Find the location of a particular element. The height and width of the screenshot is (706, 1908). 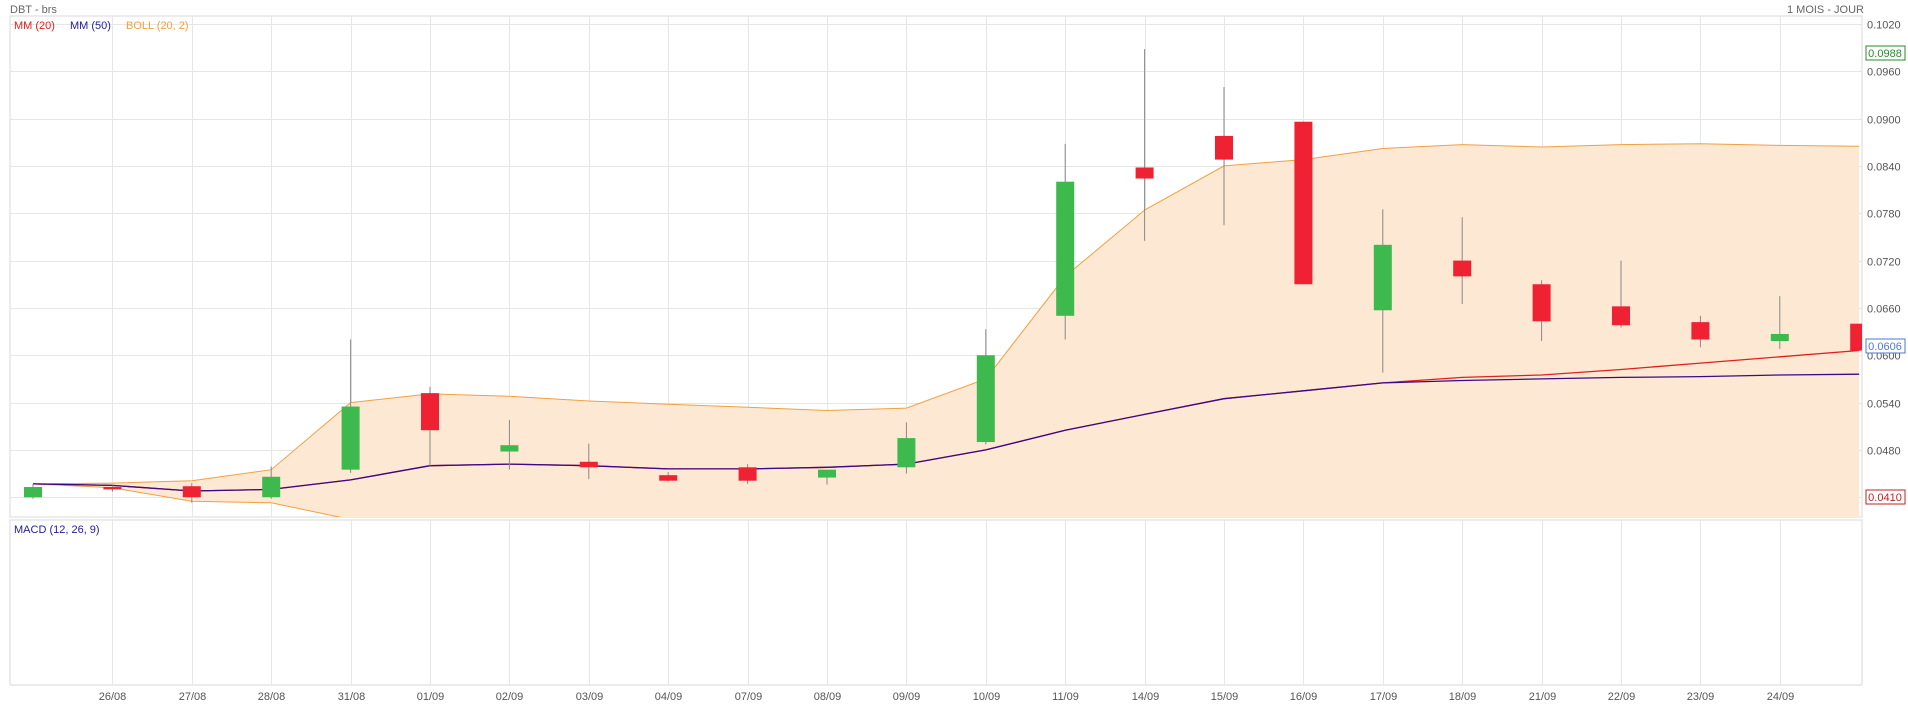

x-tick-label: 09/09 is located at coordinates (907, 697).